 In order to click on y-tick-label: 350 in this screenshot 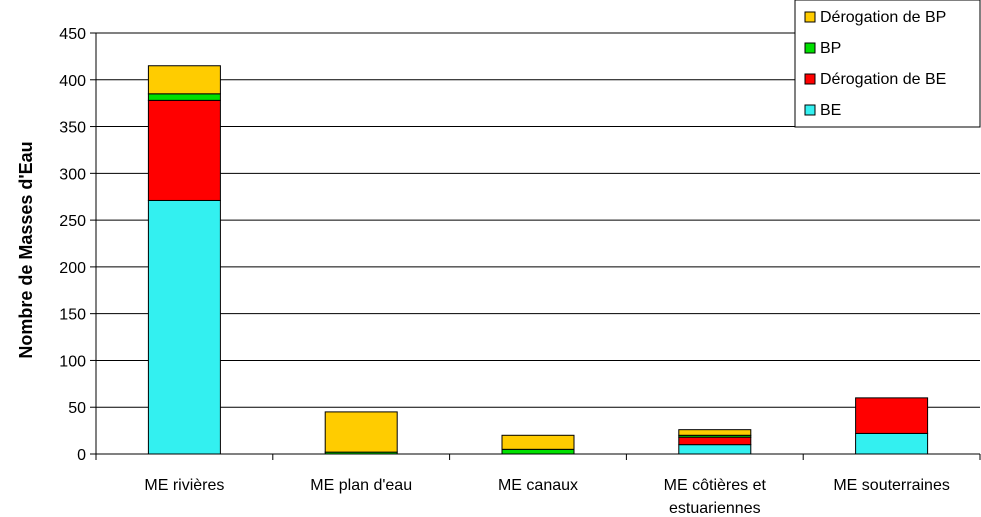, I will do `click(72, 128)`.